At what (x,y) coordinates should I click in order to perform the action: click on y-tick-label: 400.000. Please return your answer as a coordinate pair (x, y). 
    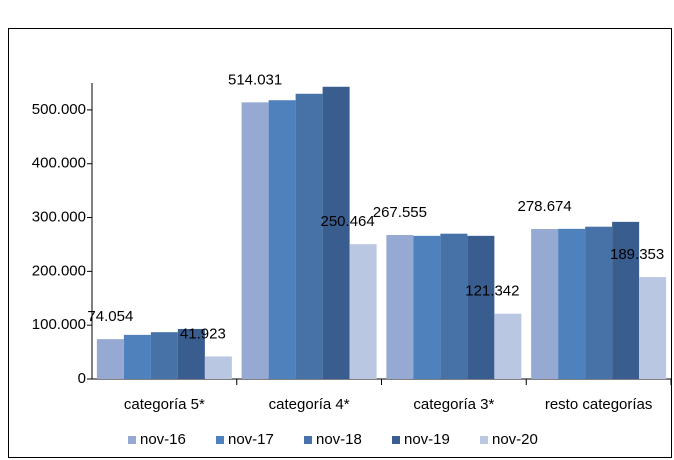
    Looking at the image, I should click on (59, 163).